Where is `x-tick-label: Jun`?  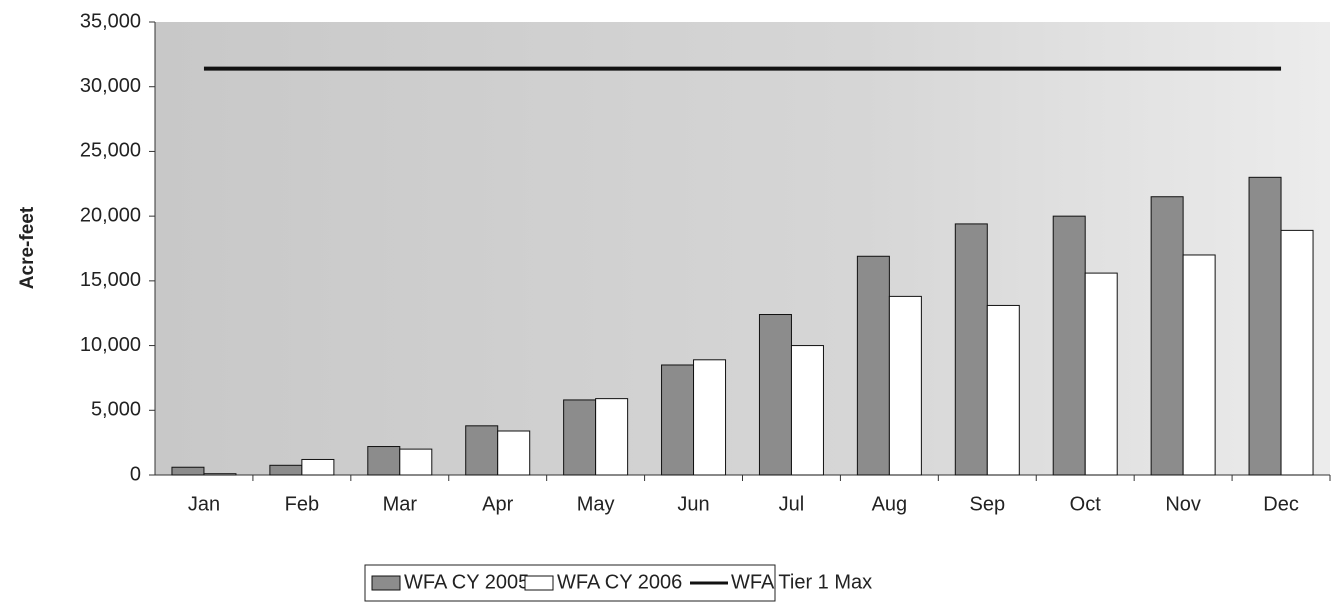 x-tick-label: Jun is located at coordinates (693, 504).